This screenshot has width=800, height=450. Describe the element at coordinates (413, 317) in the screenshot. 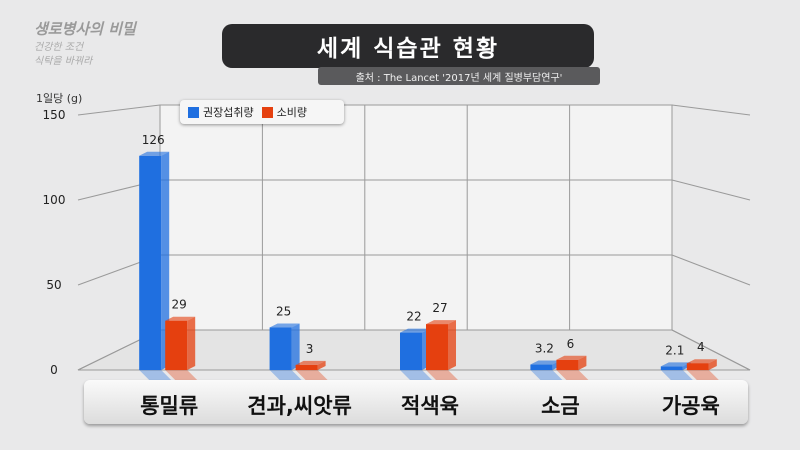

I see `bar-value-label: 22` at that location.